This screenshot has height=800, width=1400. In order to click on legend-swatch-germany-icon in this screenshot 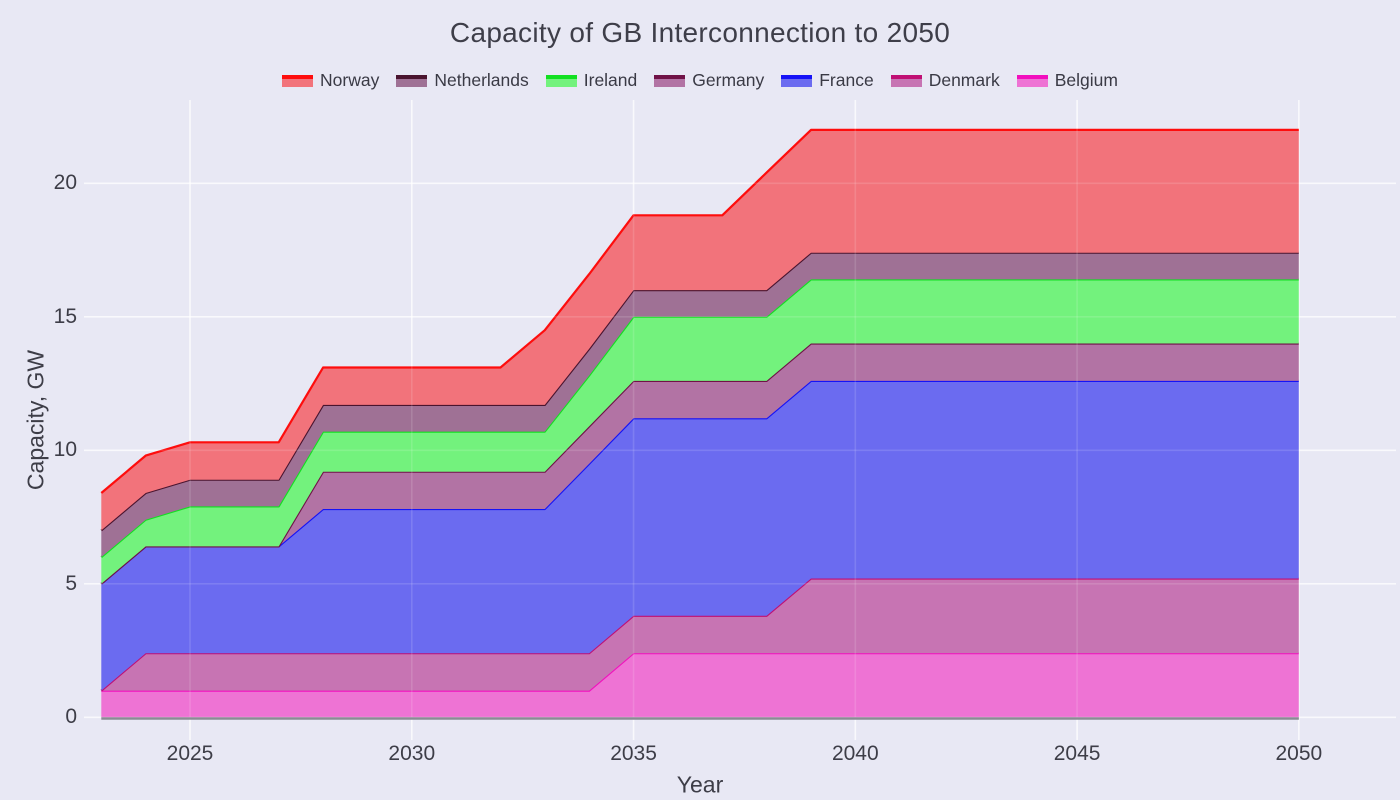, I will do `click(670, 80)`.